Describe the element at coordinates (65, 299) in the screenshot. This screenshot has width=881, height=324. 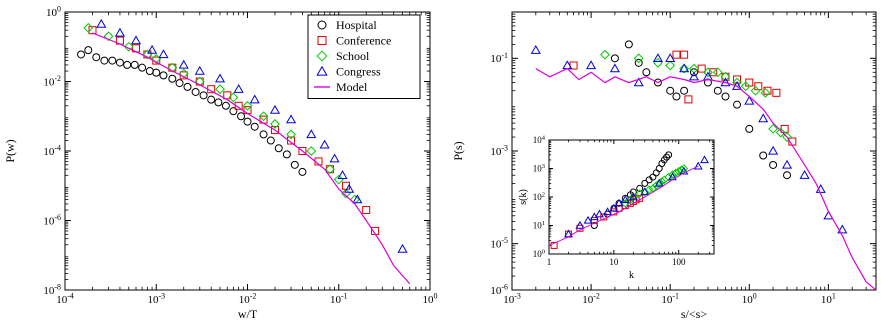
I see `x-tick-label: 10⁻⁴` at that location.